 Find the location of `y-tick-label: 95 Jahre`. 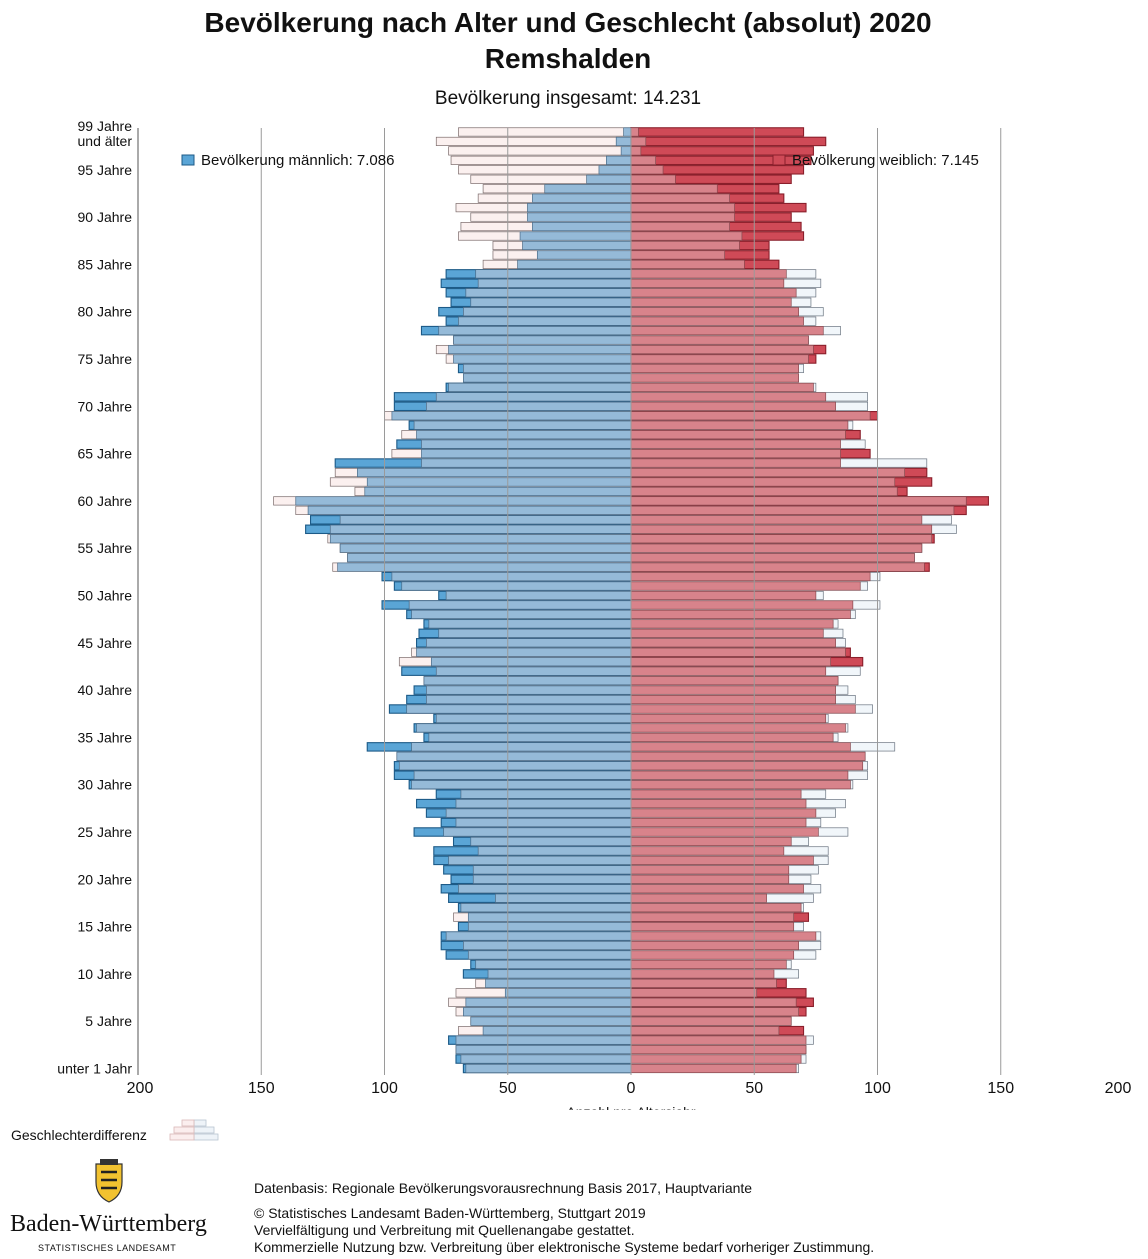

y-tick-label: 95 Jahre is located at coordinates (105, 170).